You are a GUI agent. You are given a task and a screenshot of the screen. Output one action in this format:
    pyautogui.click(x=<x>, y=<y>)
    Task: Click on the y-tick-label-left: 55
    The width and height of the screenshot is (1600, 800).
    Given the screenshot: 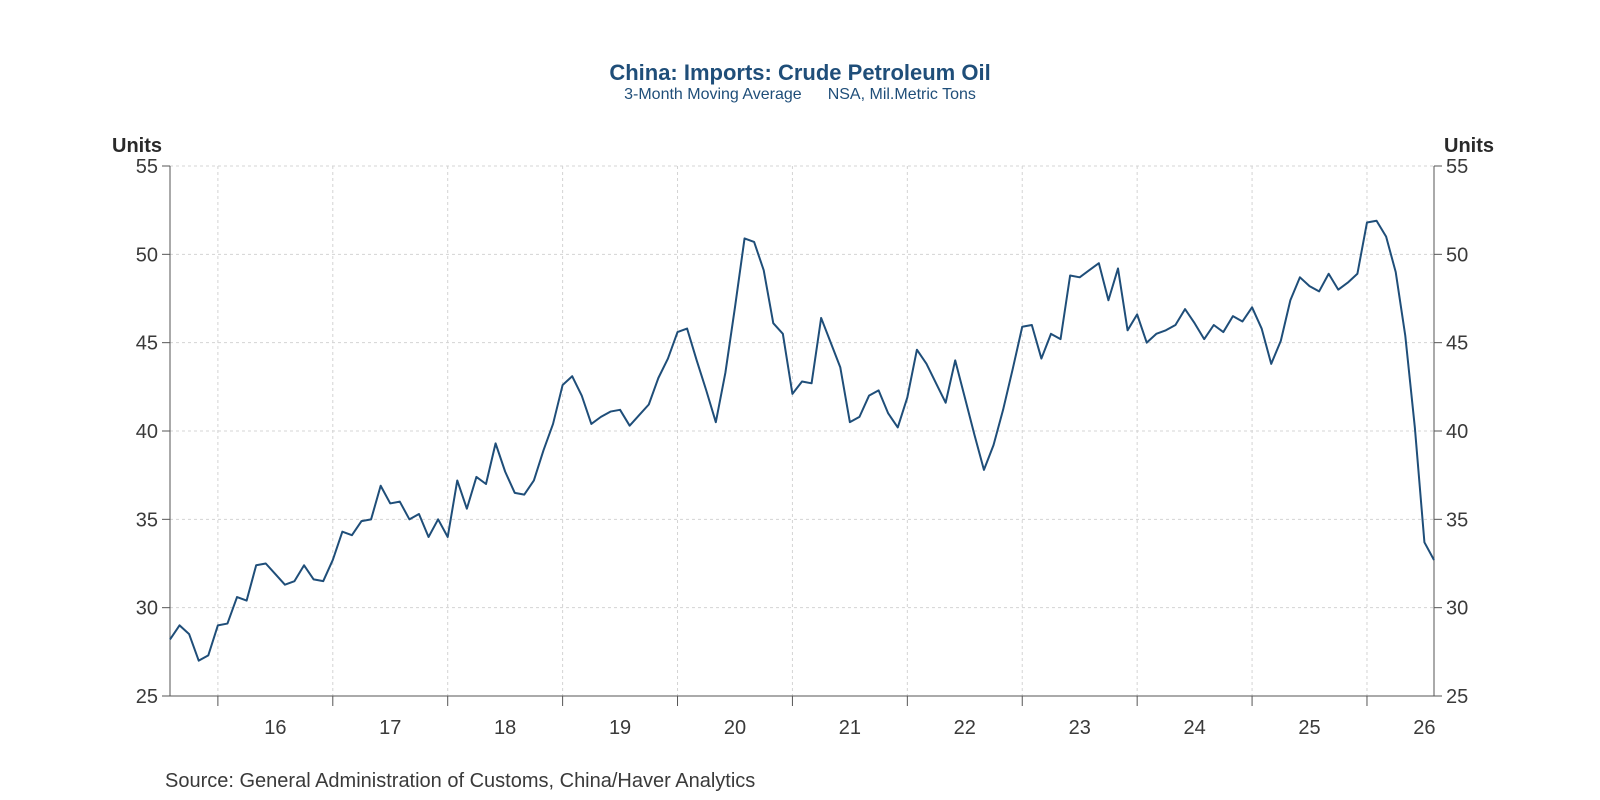 What is the action you would take?
    pyautogui.click(x=147, y=167)
    